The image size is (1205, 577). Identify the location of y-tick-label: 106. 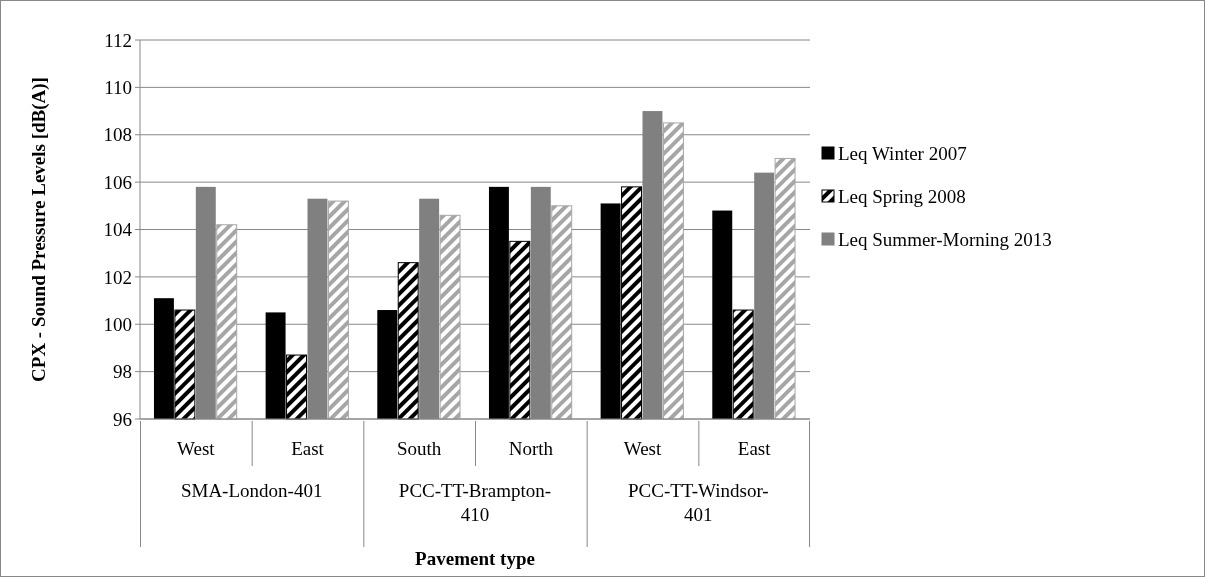
(117, 182).